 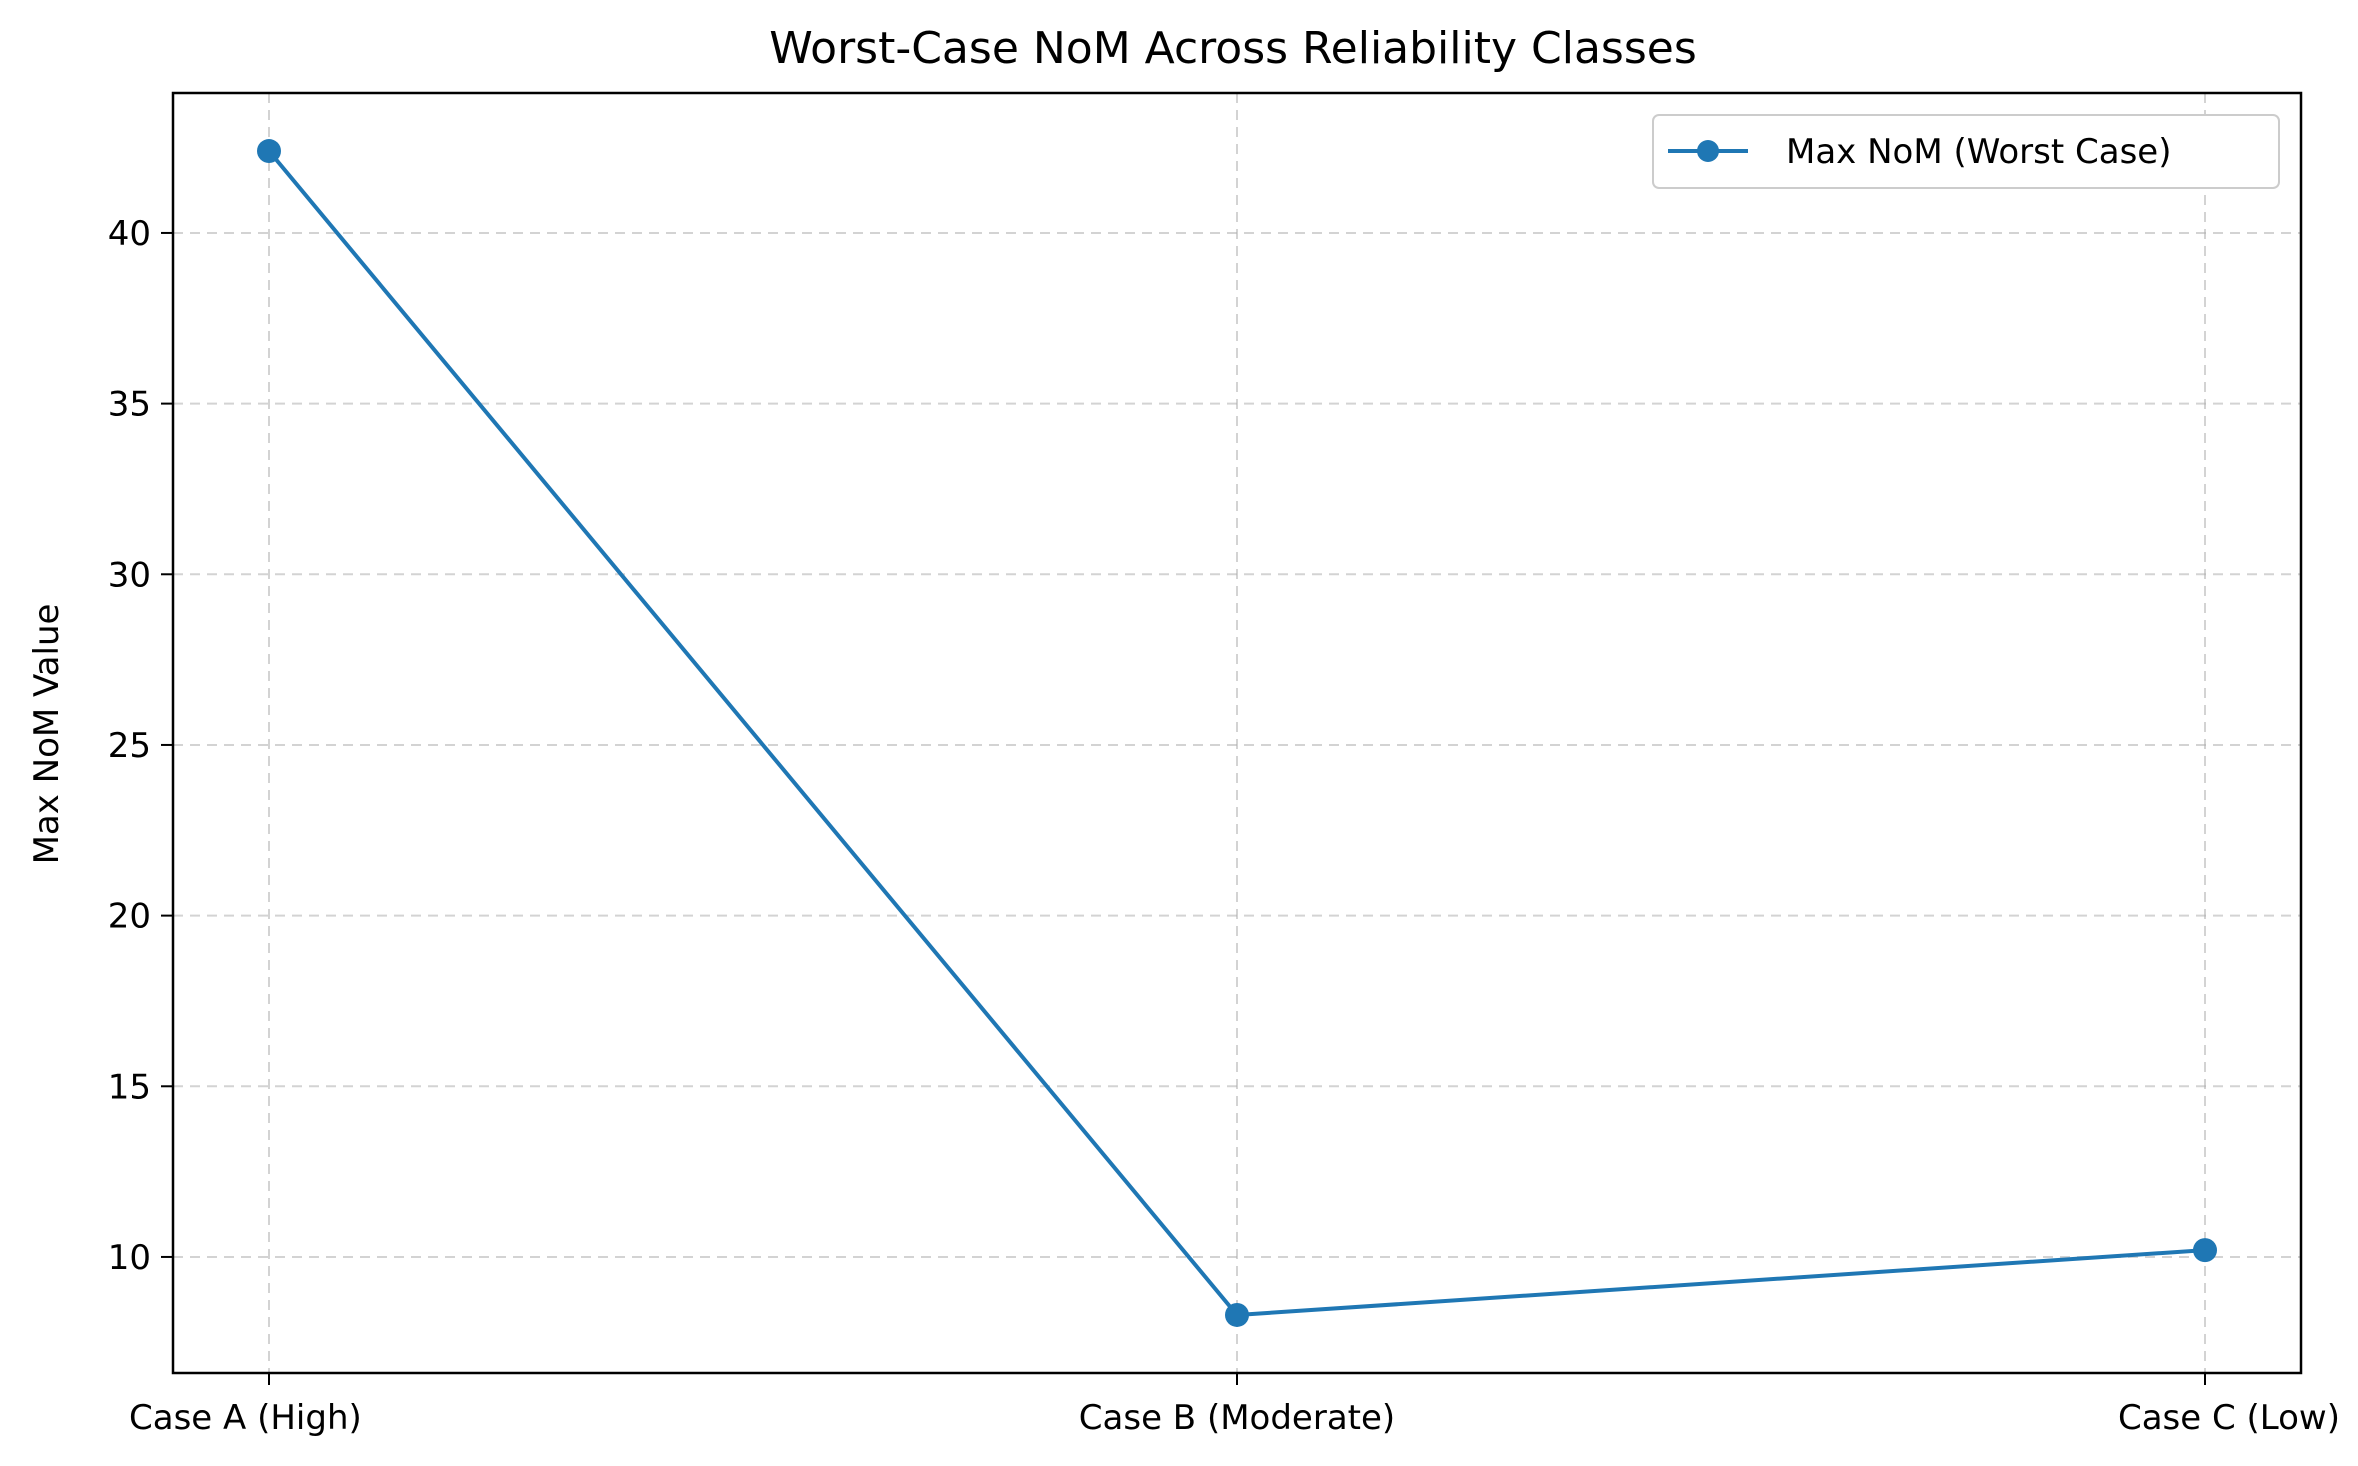 What do you see at coordinates (129, 1087) in the screenshot?
I see `y-tick-label: 15` at bounding box center [129, 1087].